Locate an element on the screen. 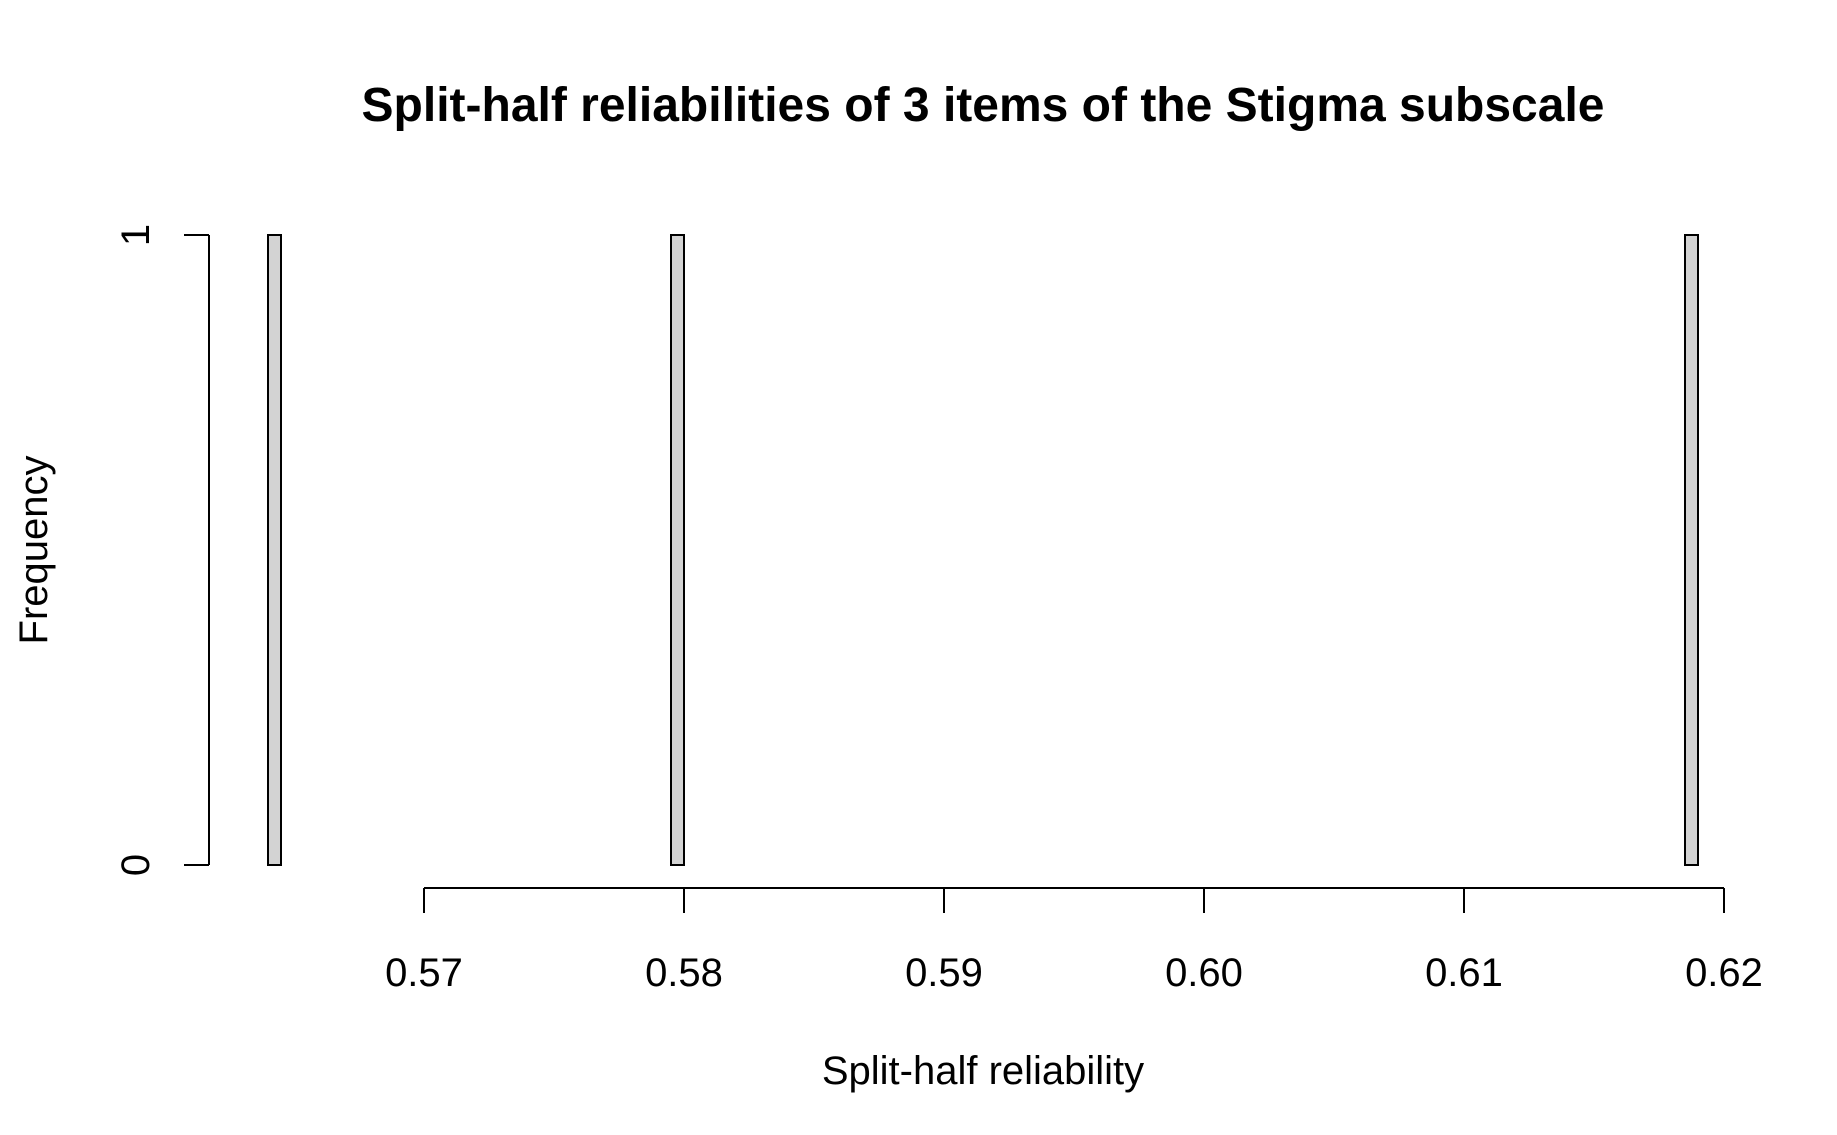 Image resolution: width=1837 pixels, height=1135 pixels. y-tick-label: 0 is located at coordinates (136, 865).